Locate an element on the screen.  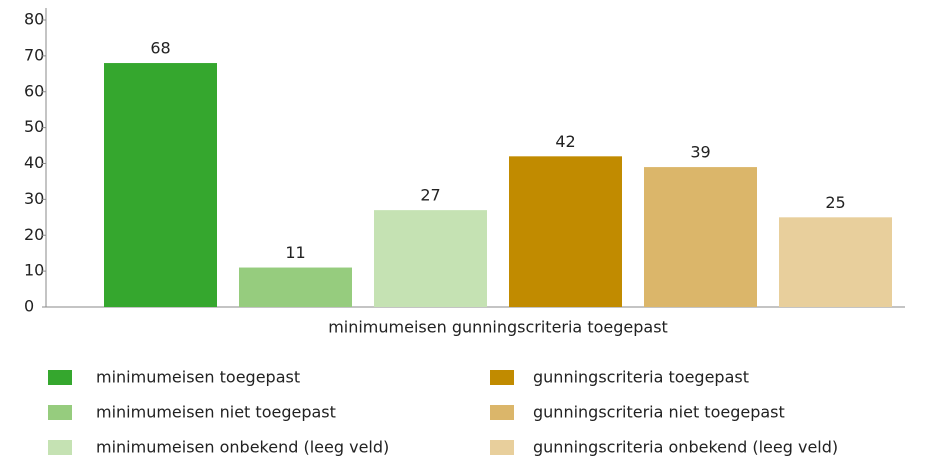
legend-label: gunningscriteria toegepast is located at coordinates (641, 377).